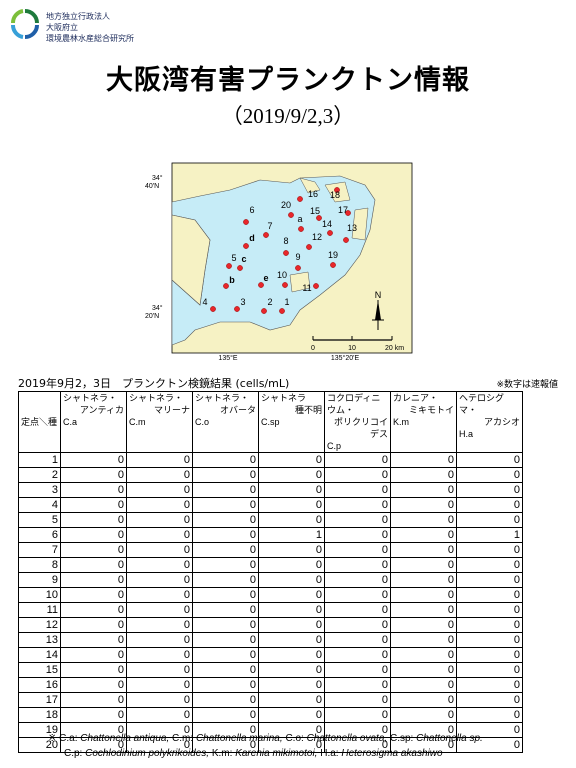 The width and height of the screenshot is (576, 768). I want to click on org-line: 大阪府立, so click(62, 27).